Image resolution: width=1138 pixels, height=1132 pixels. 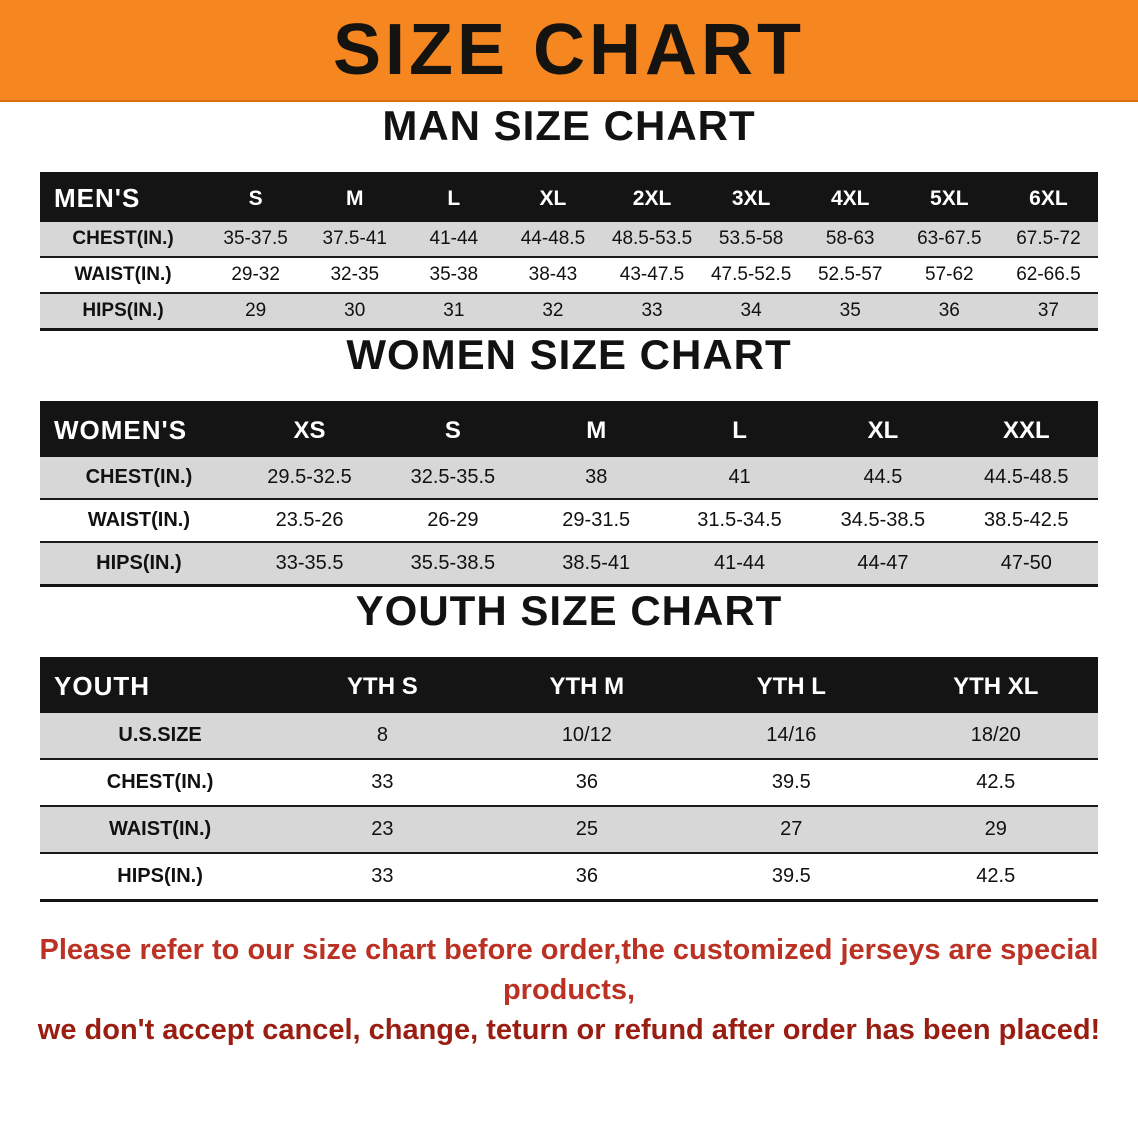 I want to click on table-row: CHEST(IN.) 33 36 39.5 42.5, so click(x=569, y=782).